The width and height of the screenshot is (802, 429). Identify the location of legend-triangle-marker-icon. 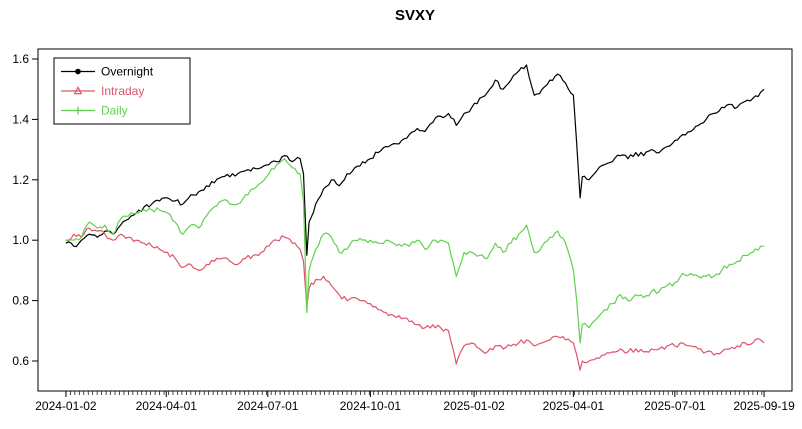
(78, 90).